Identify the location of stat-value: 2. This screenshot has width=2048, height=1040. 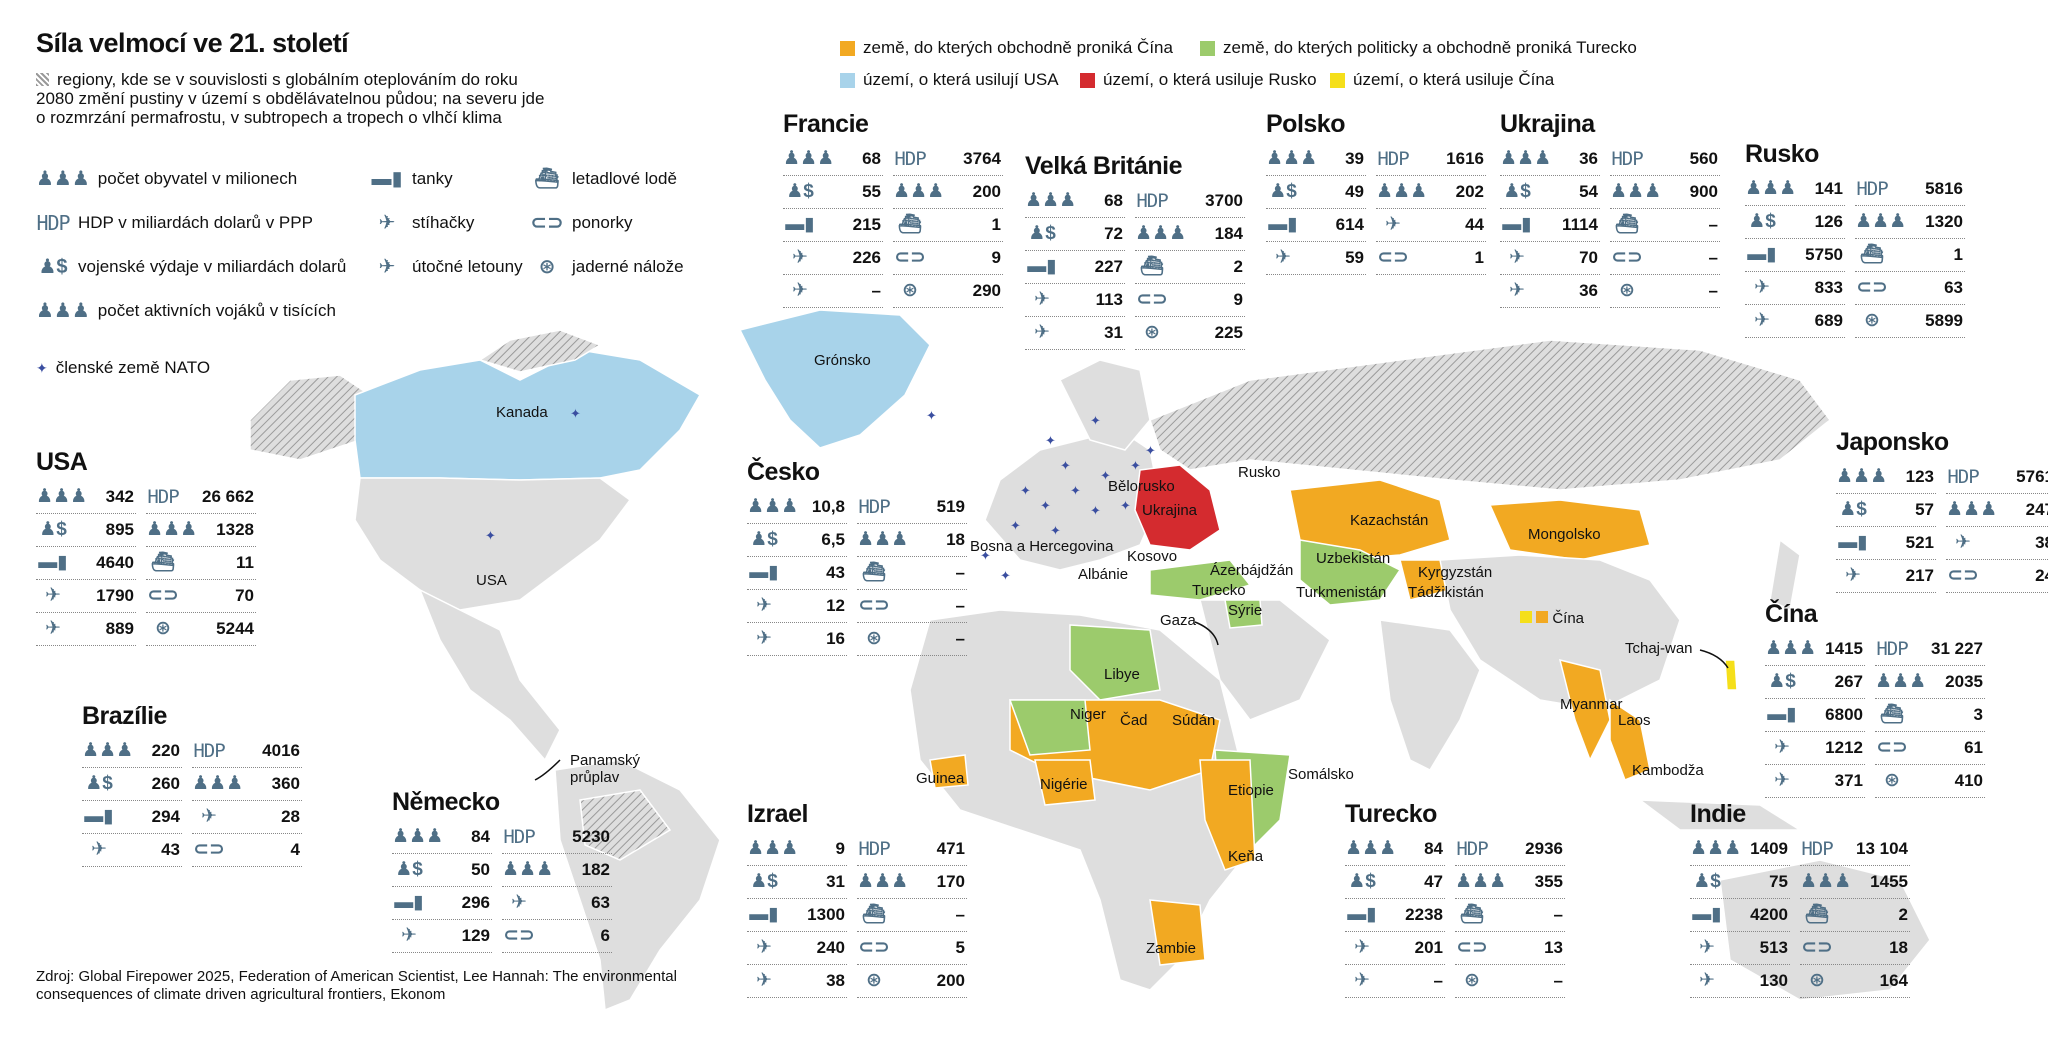
(1238, 266).